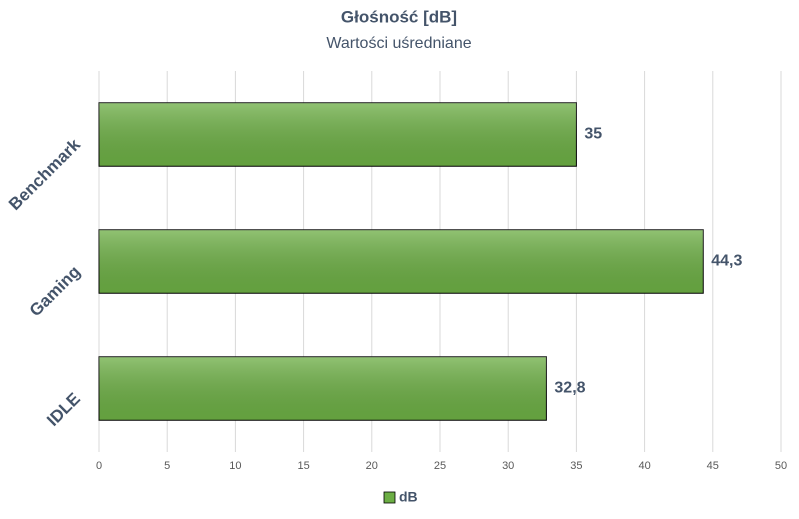 Image resolution: width=799 pixels, height=519 pixels. What do you see at coordinates (44, 174) in the screenshot?
I see `y-tick-label: Benchmark` at bounding box center [44, 174].